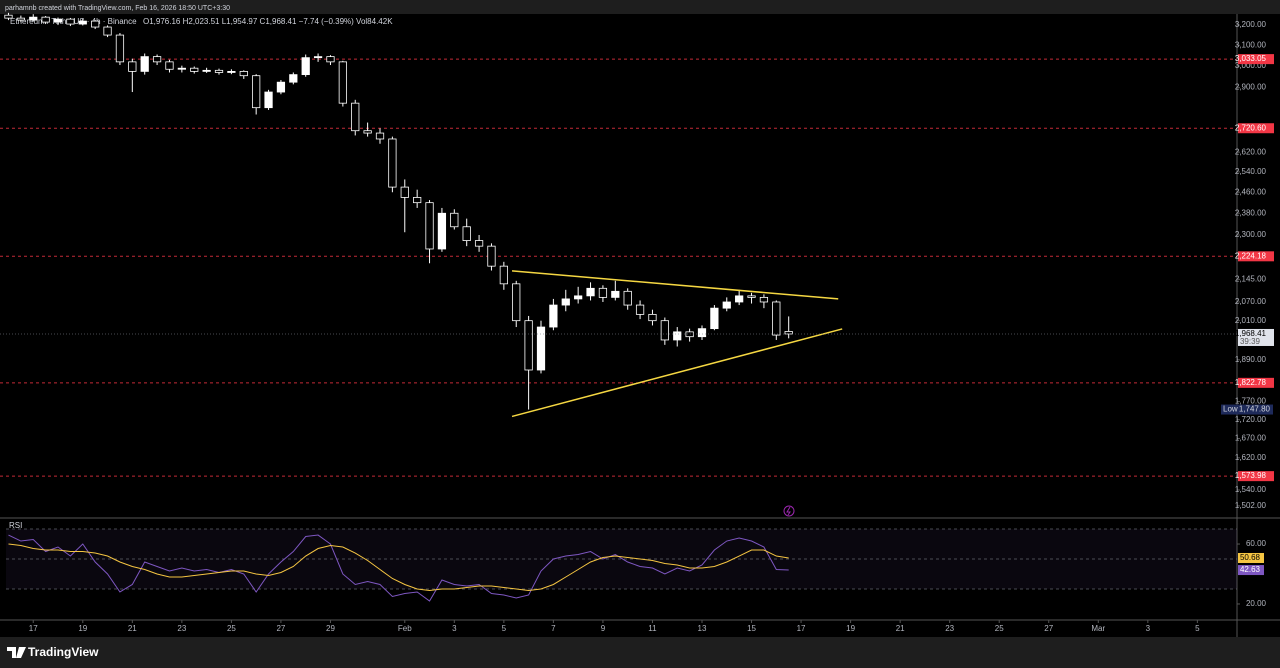 This screenshot has height=668, width=1280. What do you see at coordinates (1250, 341) in the screenshot?
I see `countdown: 39:39` at bounding box center [1250, 341].